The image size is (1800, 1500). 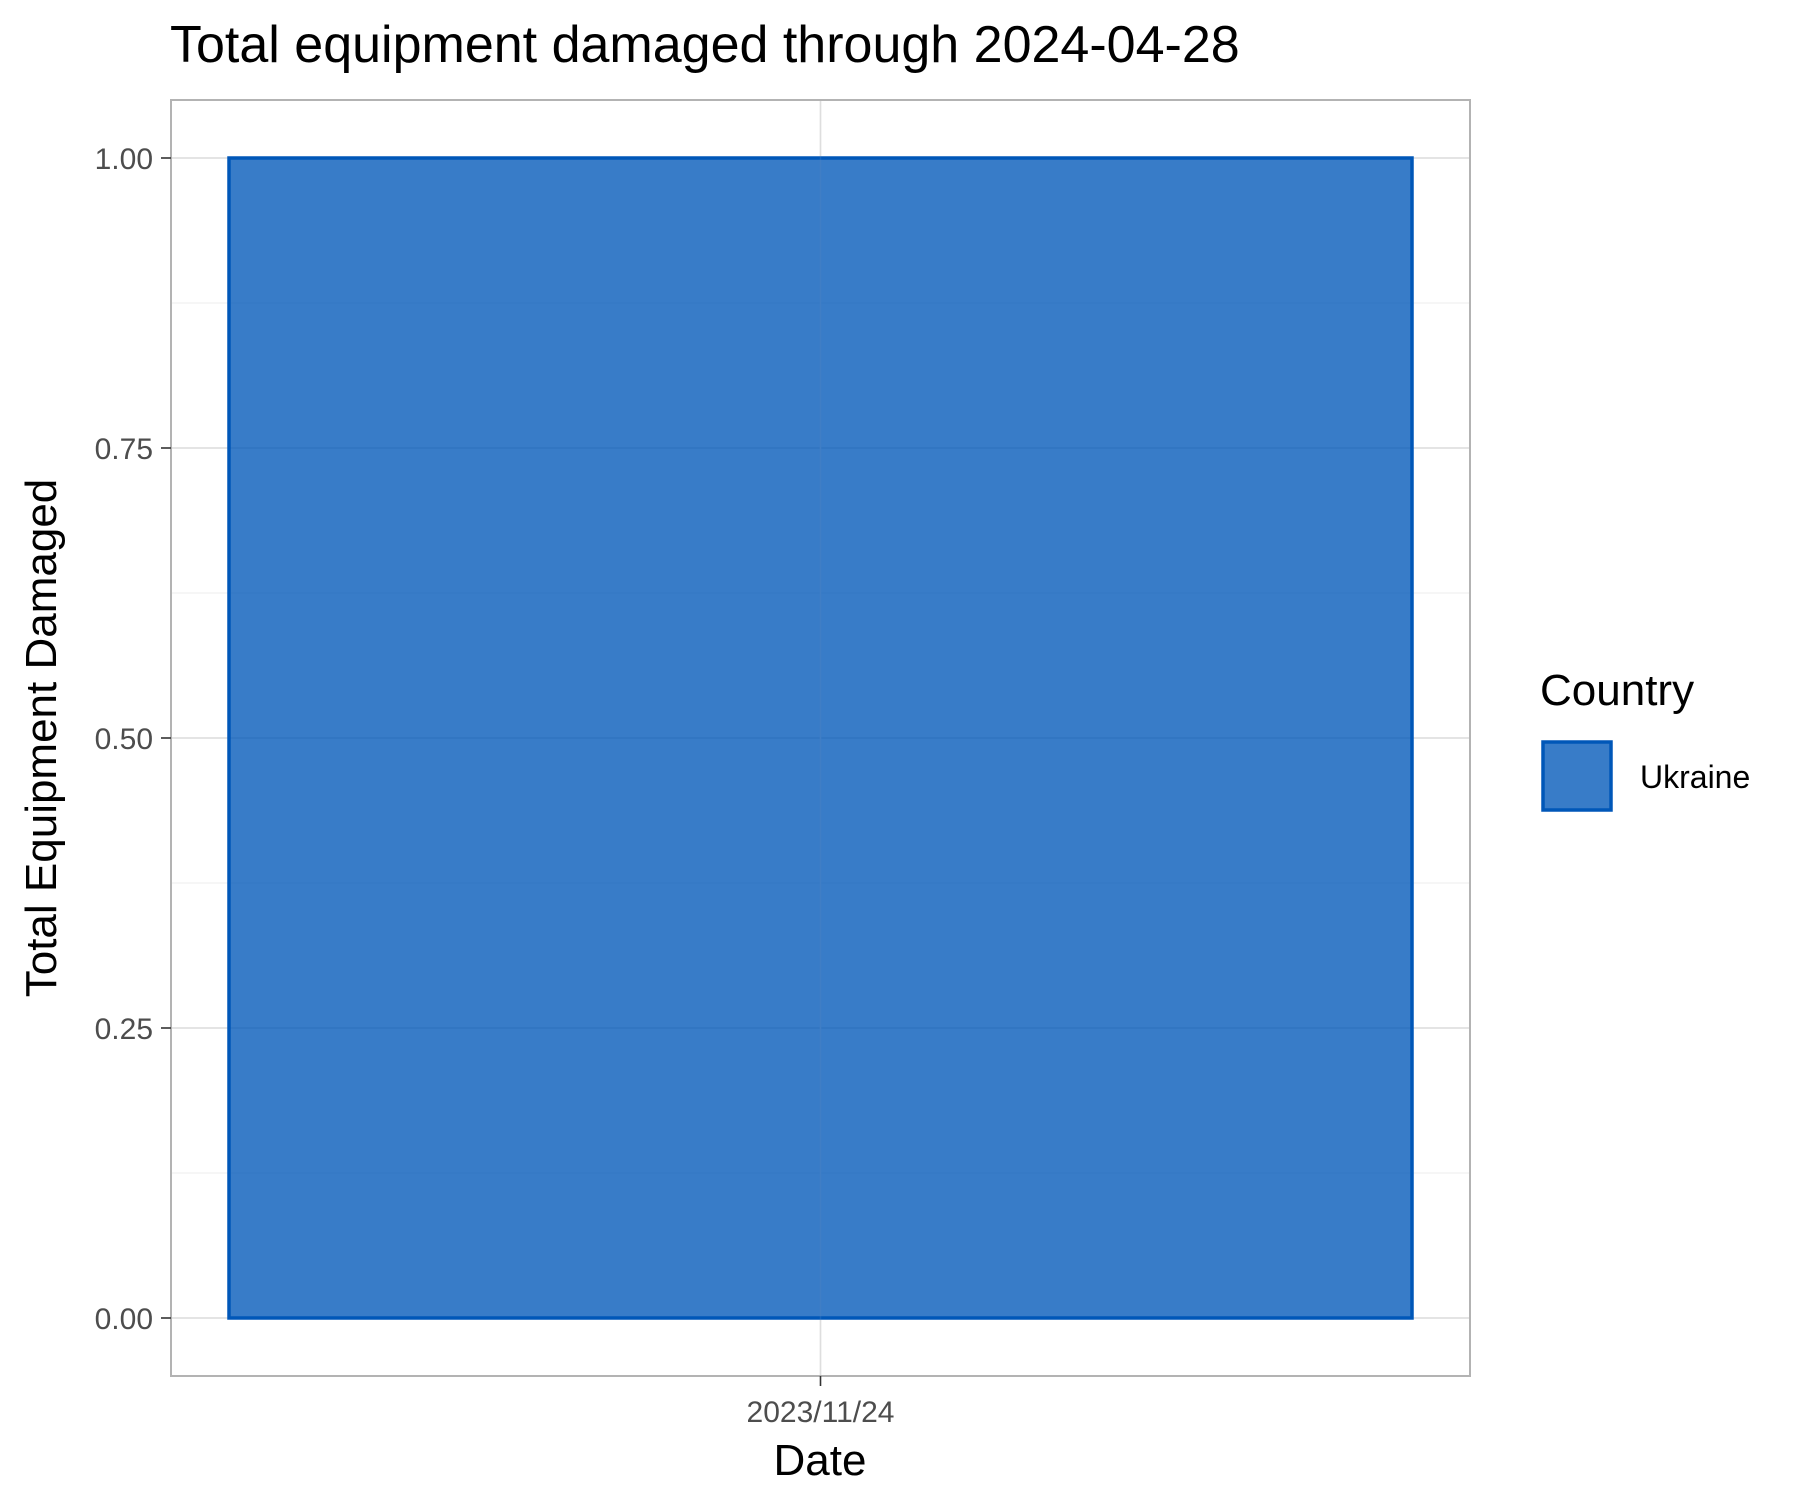 What do you see at coordinates (1617, 690) in the screenshot?
I see `legend-title: Country` at bounding box center [1617, 690].